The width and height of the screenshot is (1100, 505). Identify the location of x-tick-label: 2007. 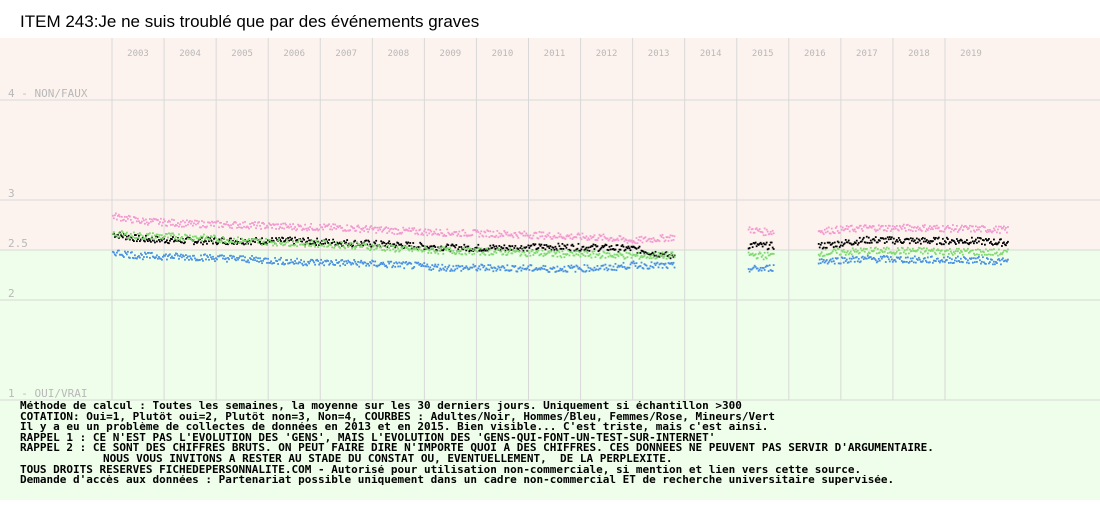
(346, 54).